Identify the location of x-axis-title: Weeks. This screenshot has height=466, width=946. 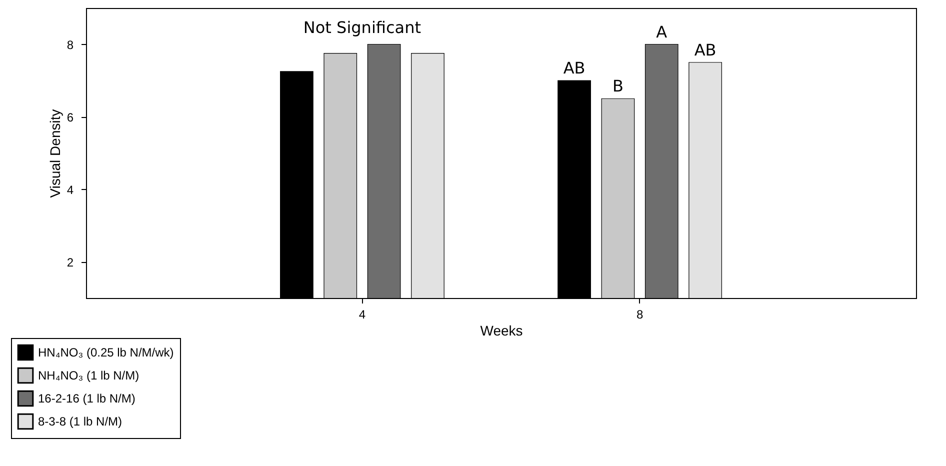
(501, 330).